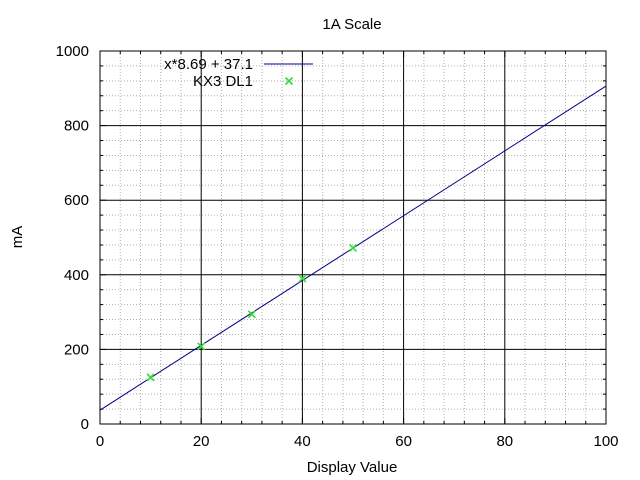 Image resolution: width=640 pixels, height=480 pixels. I want to click on legend-entry: KX3 DL1, so click(243, 81).